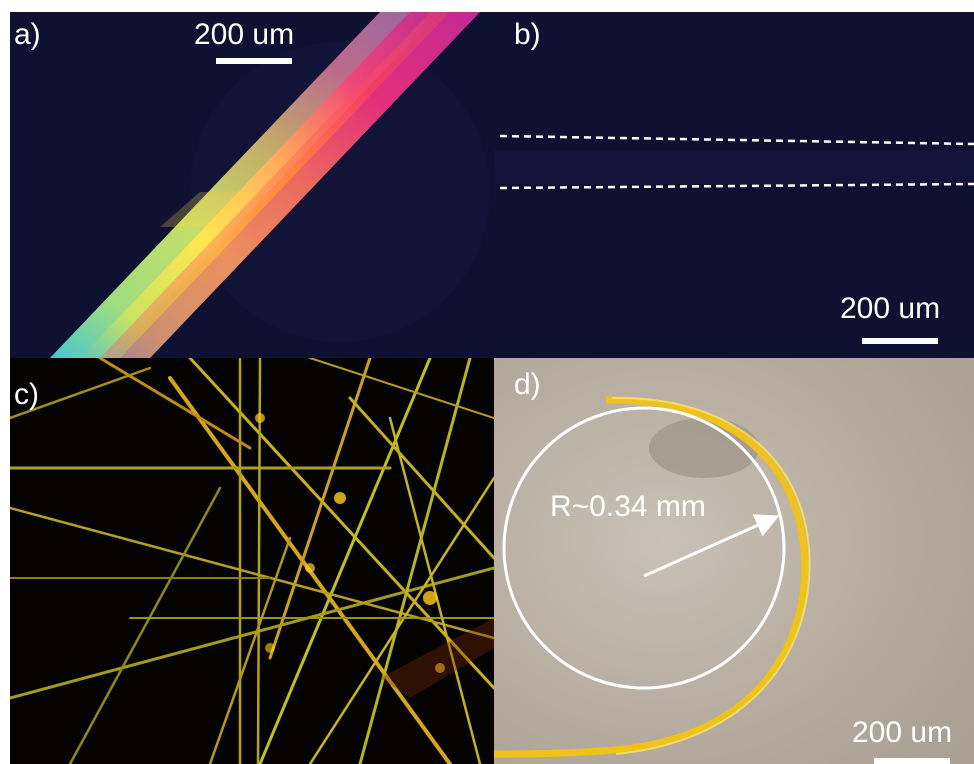 The image size is (974, 764). I want to click on panel-label-a: a), so click(27, 34).